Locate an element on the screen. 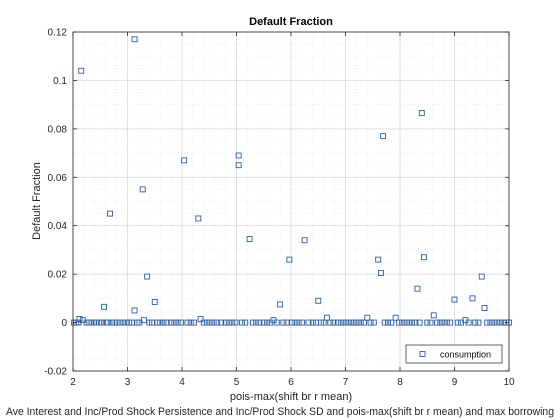 This screenshot has width=560, height=420. chart-title: Default Fraction is located at coordinates (291, 22).